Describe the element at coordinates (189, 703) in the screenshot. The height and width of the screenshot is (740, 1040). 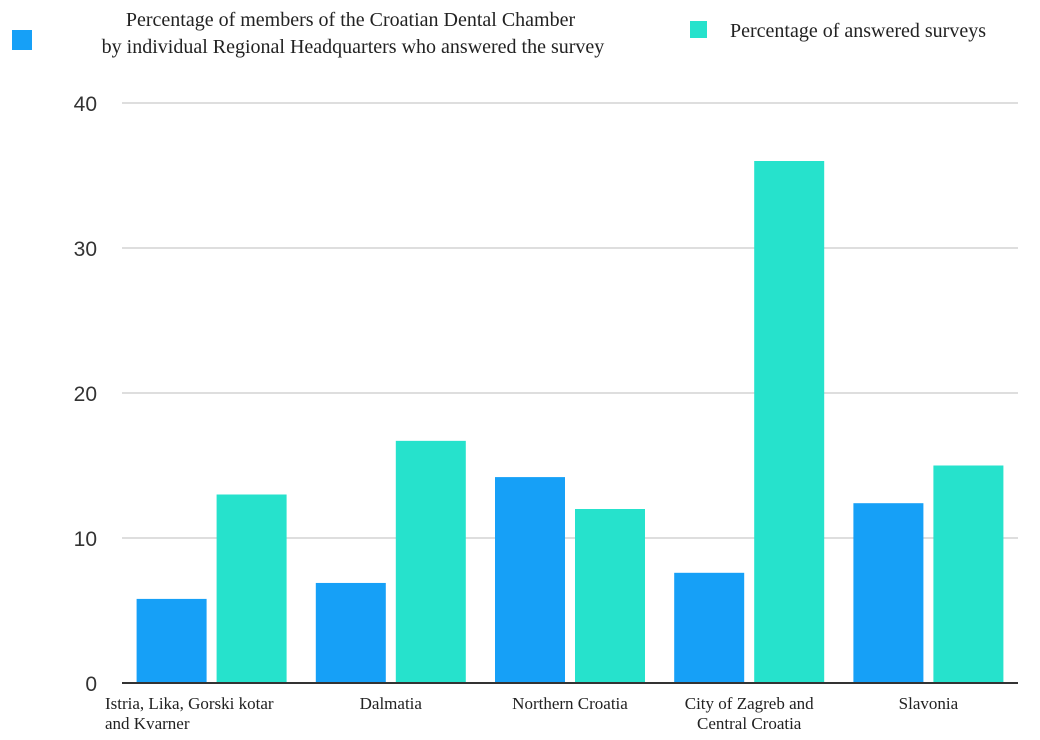
I see `x-category-label-line: Istria, Lika, Gorski kotar` at that location.